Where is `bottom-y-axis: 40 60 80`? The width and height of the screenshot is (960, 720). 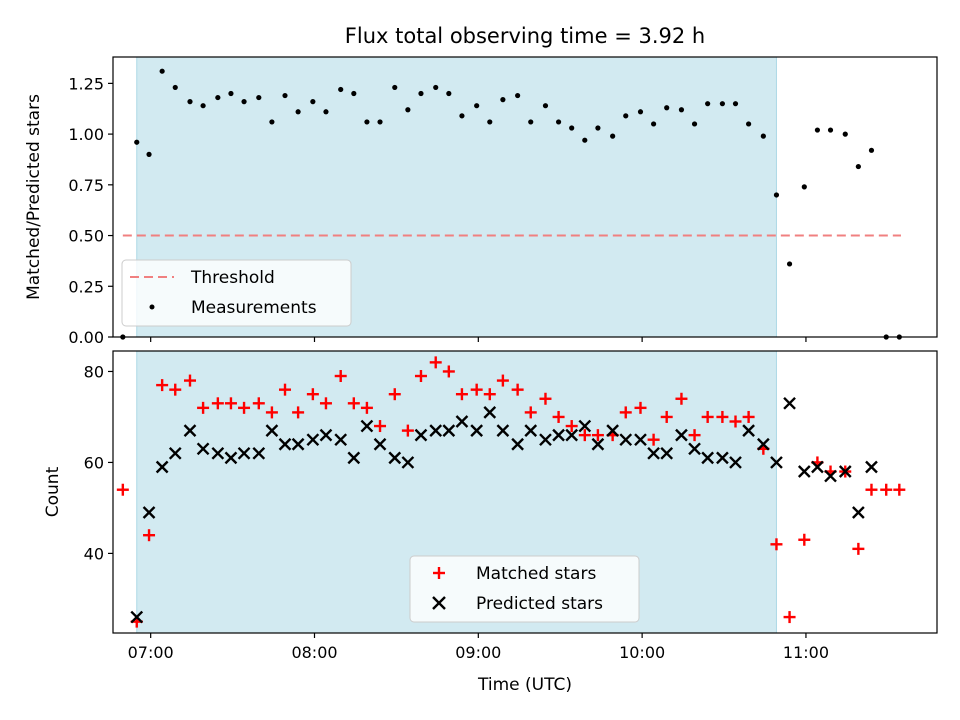 bottom-y-axis: 40 60 80 is located at coordinates (98, 462).